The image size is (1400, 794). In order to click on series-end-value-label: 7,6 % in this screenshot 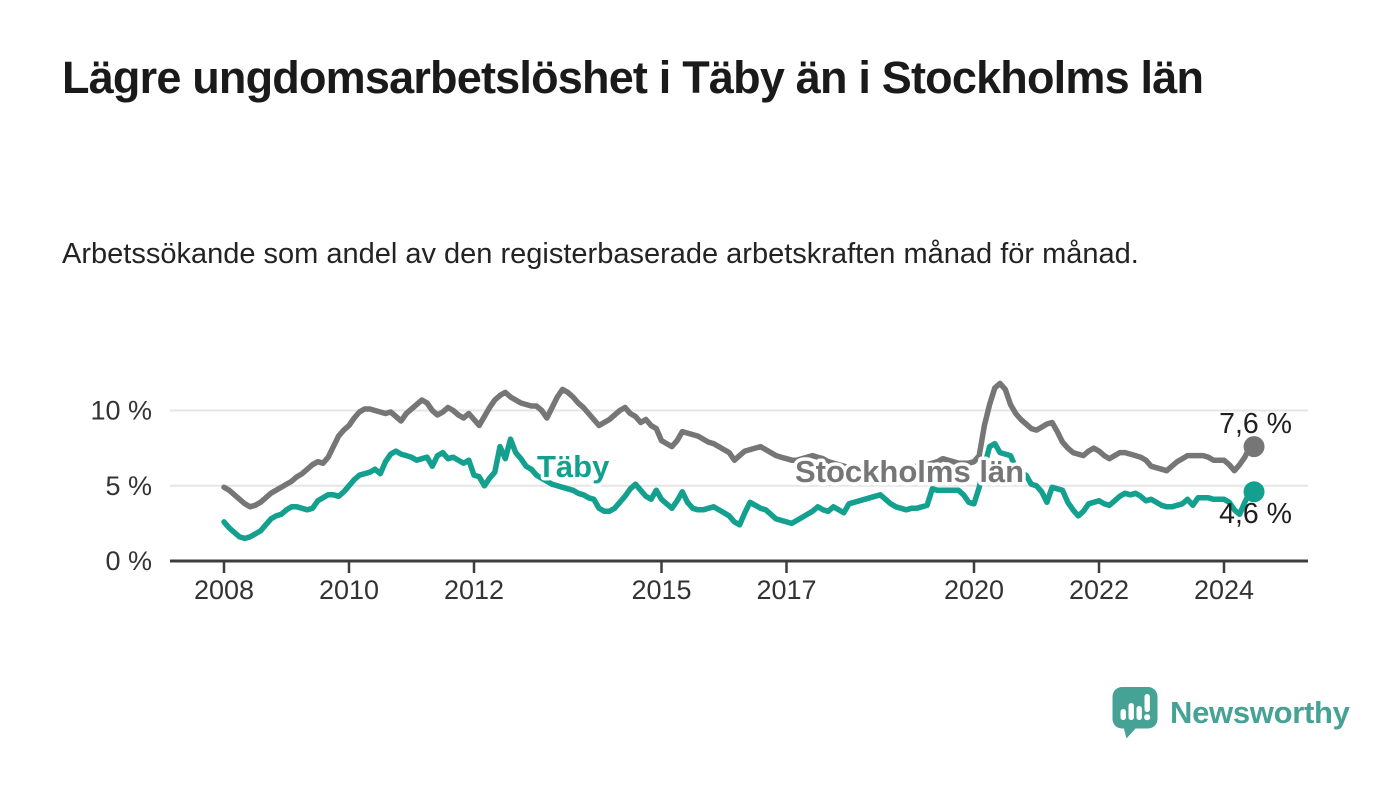, I will do `click(1255, 424)`.